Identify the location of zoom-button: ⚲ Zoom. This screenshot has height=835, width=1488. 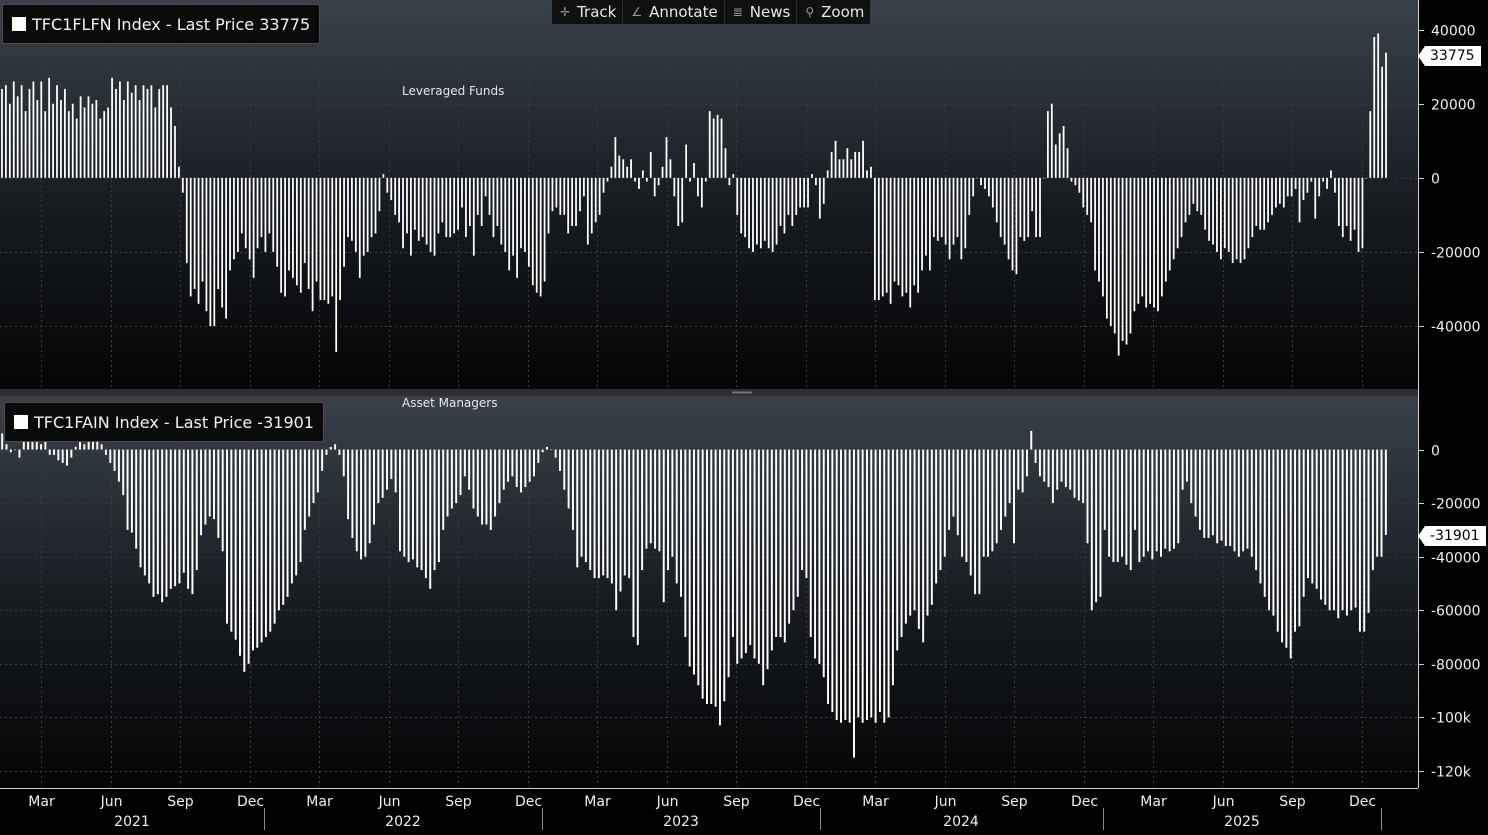
(833, 12).